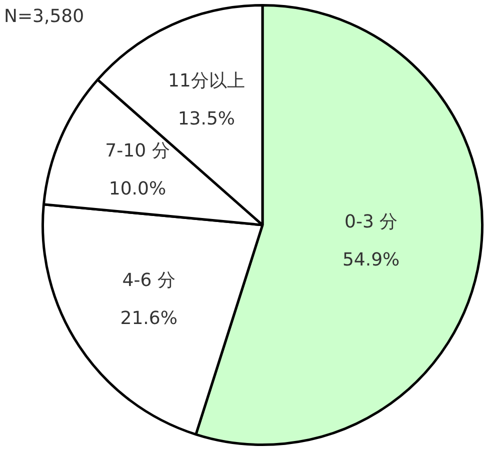  What do you see at coordinates (149, 318) in the screenshot?
I see `data-label: 21.6%` at bounding box center [149, 318].